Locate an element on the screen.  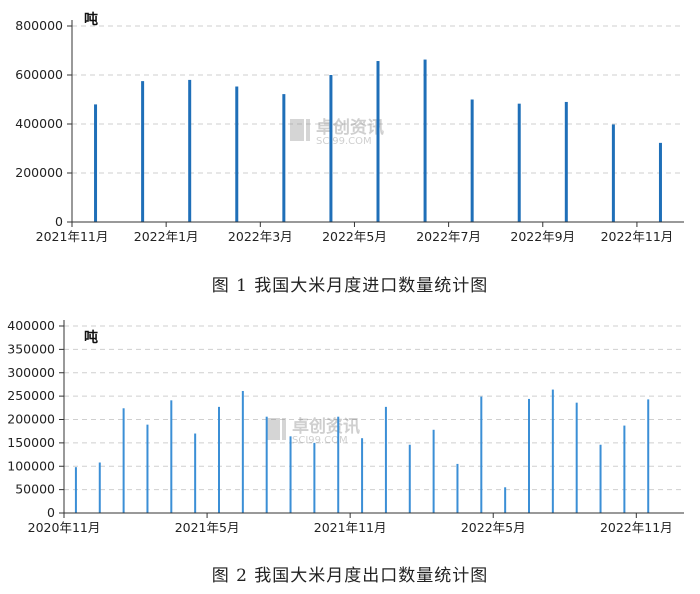
y-tick-label: 800000 is located at coordinates (39, 25).